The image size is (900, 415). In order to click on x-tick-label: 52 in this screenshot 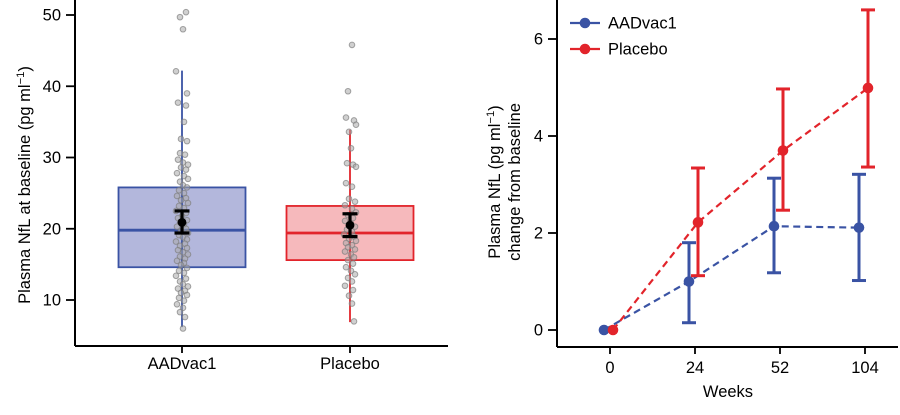, I will do `click(780, 368)`.